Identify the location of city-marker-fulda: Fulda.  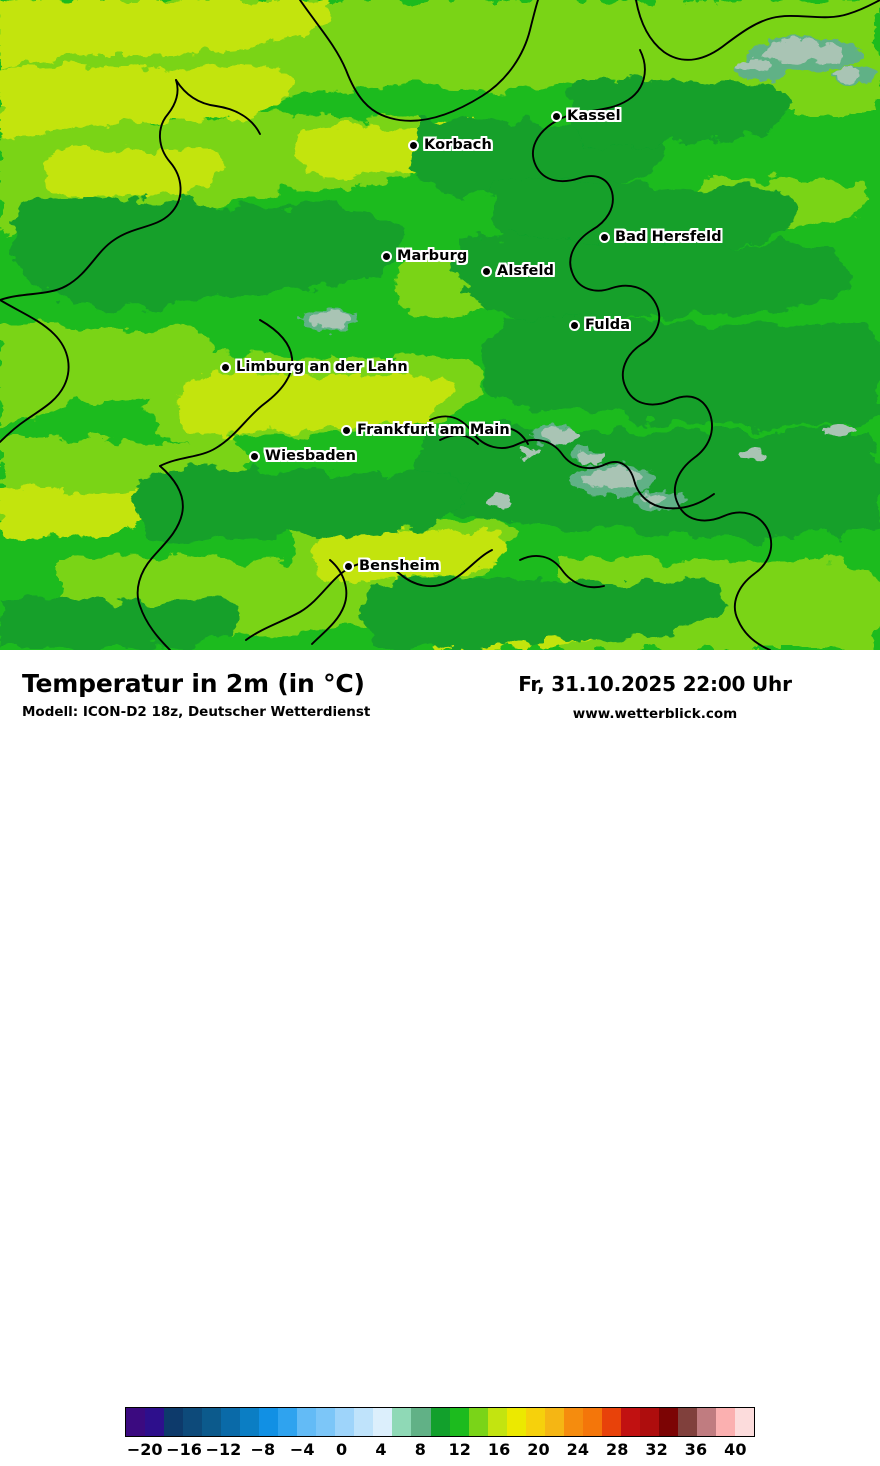
(599, 325).